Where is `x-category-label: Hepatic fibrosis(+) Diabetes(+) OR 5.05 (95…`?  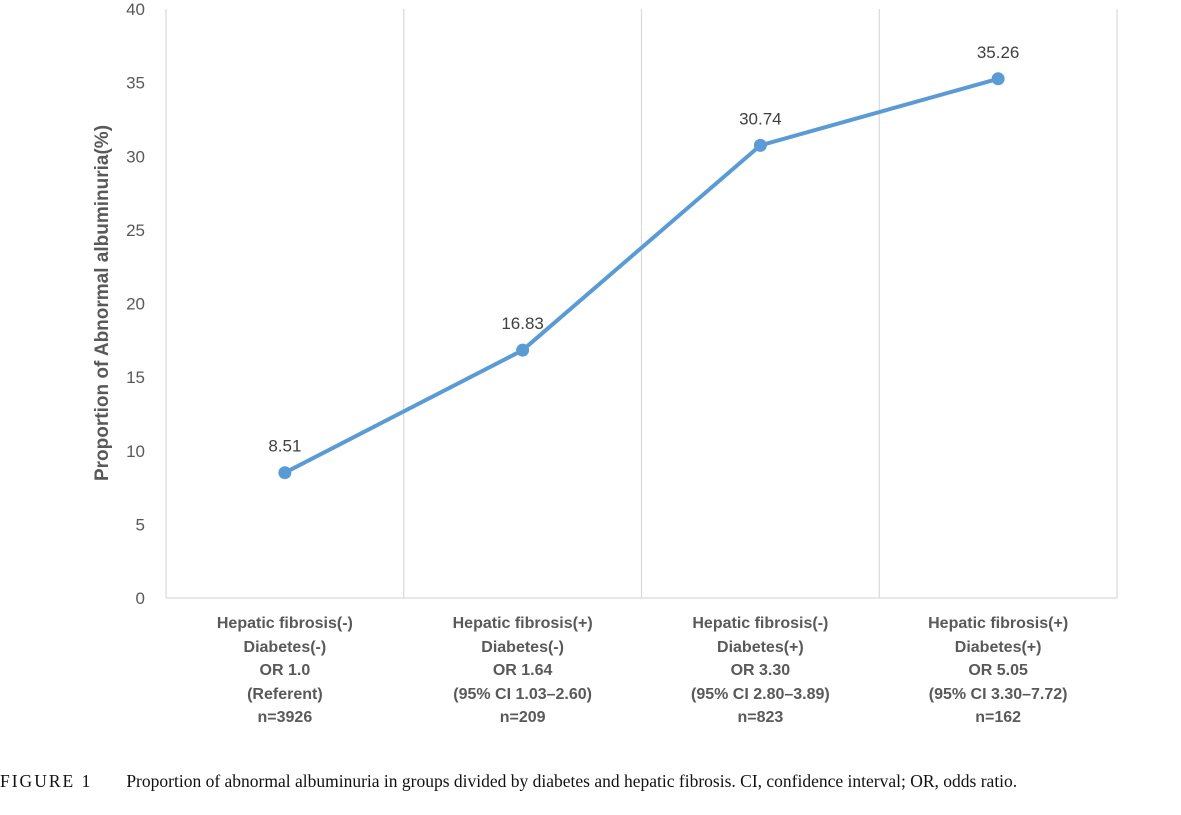
x-category-label: Hepatic fibrosis(+) Diabetes(+) OR 5.05 (95… is located at coordinates (998, 671).